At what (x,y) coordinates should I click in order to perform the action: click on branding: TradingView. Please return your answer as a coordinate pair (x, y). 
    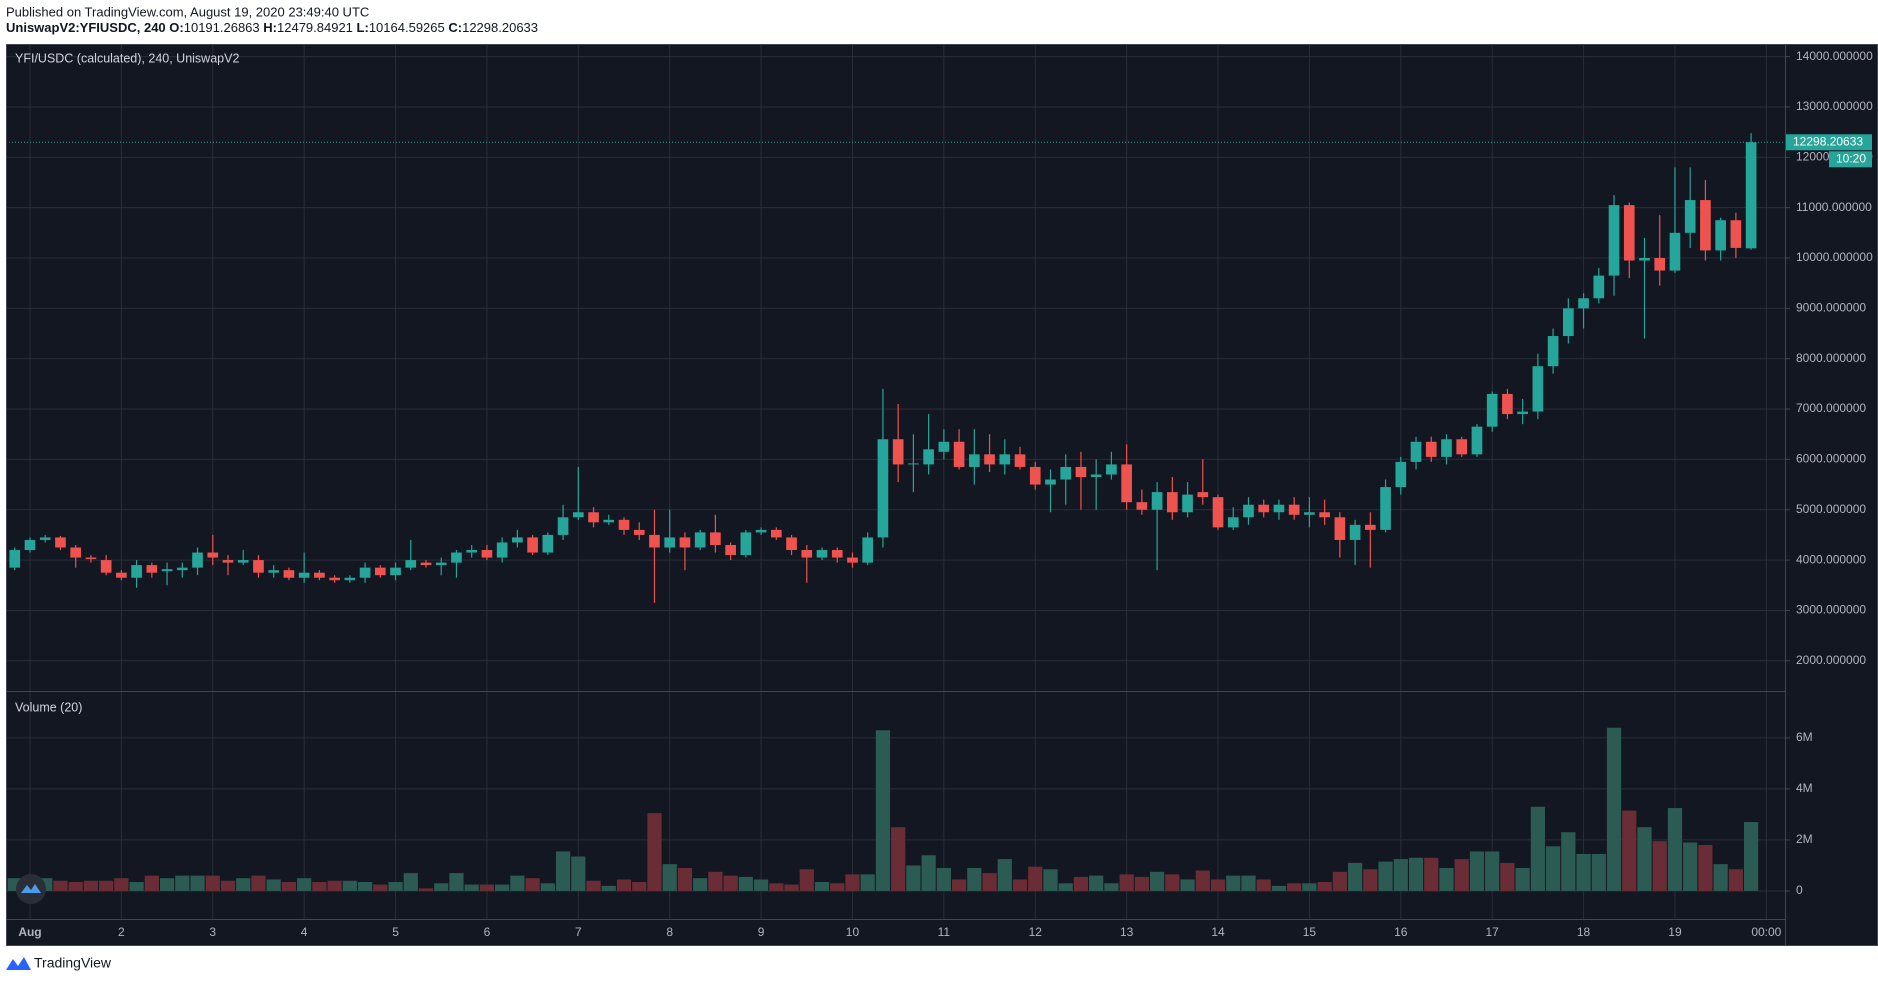
    Looking at the image, I should click on (73, 963).